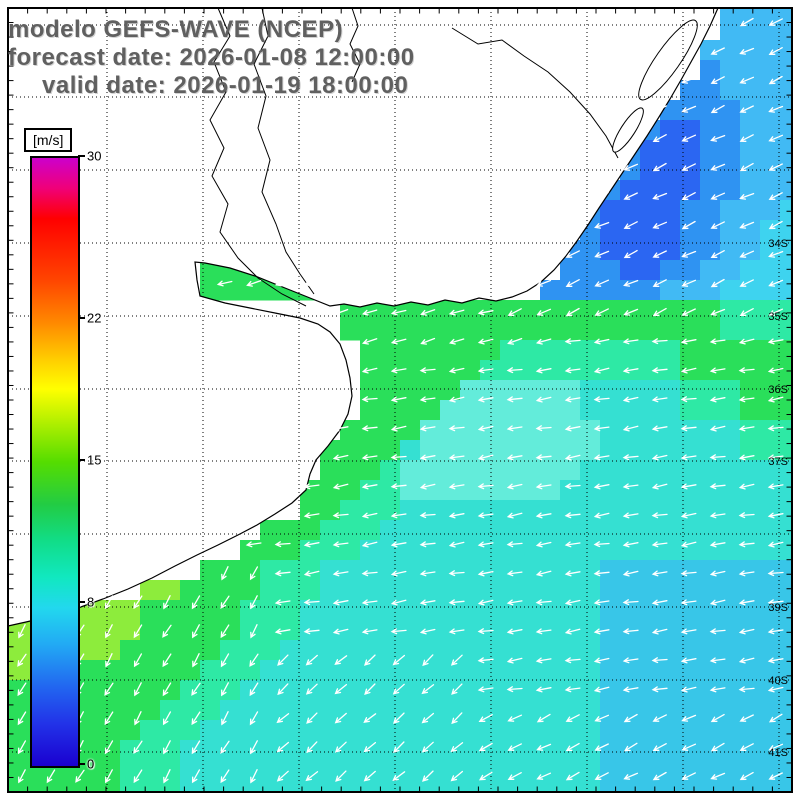  Describe the element at coordinates (94, 156) in the screenshot. I see `colorbar-tick-label: 30` at that location.